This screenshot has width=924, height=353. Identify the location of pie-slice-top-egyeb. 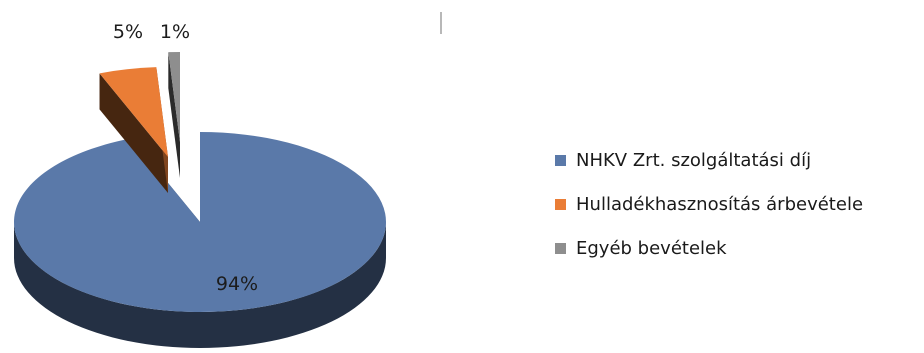
(174, 97).